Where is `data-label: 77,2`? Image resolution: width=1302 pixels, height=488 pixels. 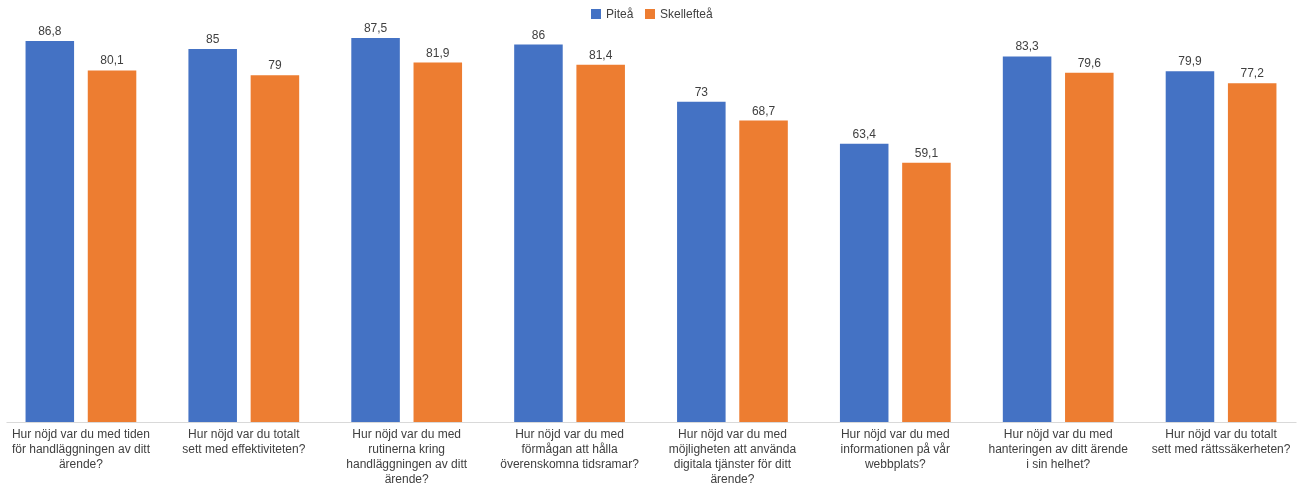
data-label: 77,2 is located at coordinates (1252, 73).